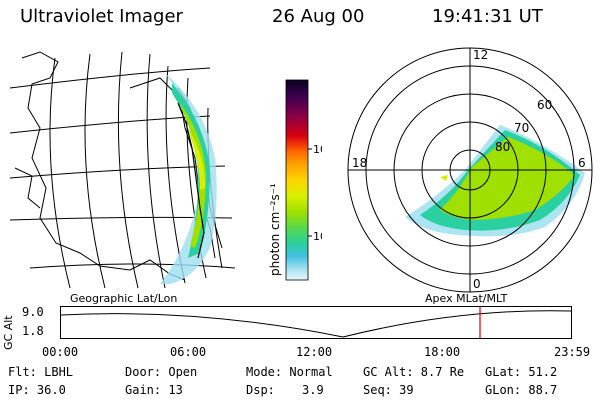 The width and height of the screenshot is (600, 400). What do you see at coordinates (572, 352) in the screenshot?
I see `timeline-xtick-2359: 23:59` at bounding box center [572, 352].